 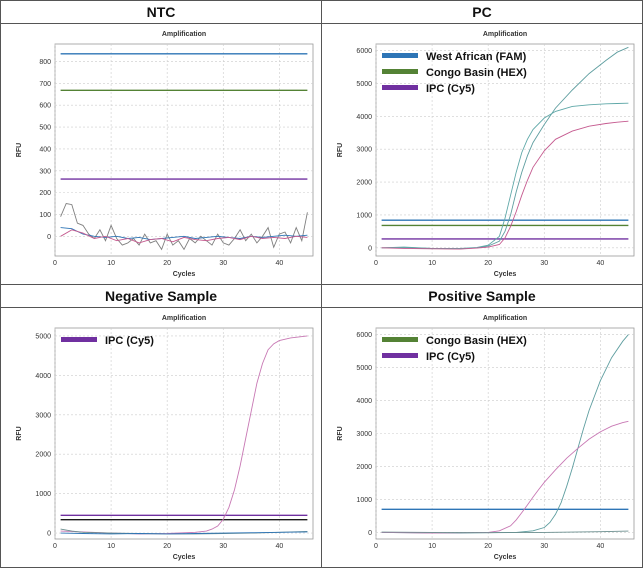 What do you see at coordinates (45, 171) in the screenshot?
I see `y-tick-label: 300` at bounding box center [45, 171].